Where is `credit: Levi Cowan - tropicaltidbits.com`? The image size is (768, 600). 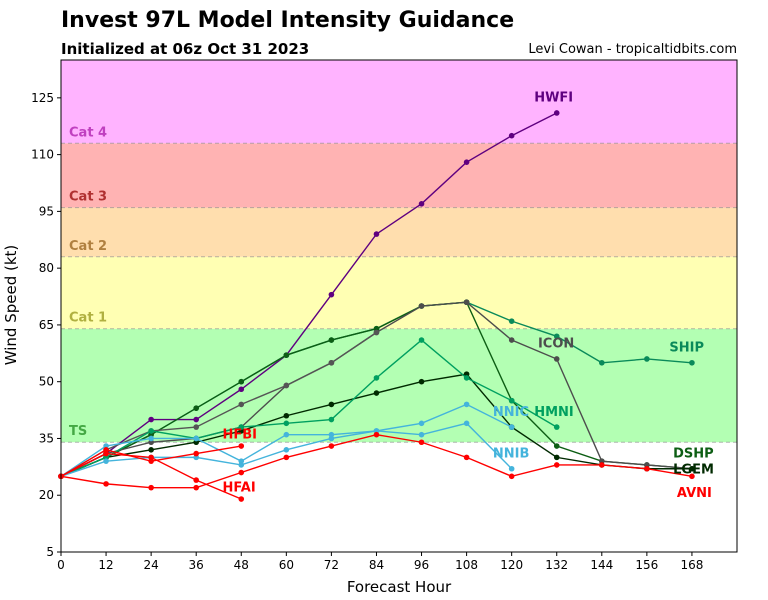 credit: Levi Cowan - tropicaltidbits.com is located at coordinates (632, 49).